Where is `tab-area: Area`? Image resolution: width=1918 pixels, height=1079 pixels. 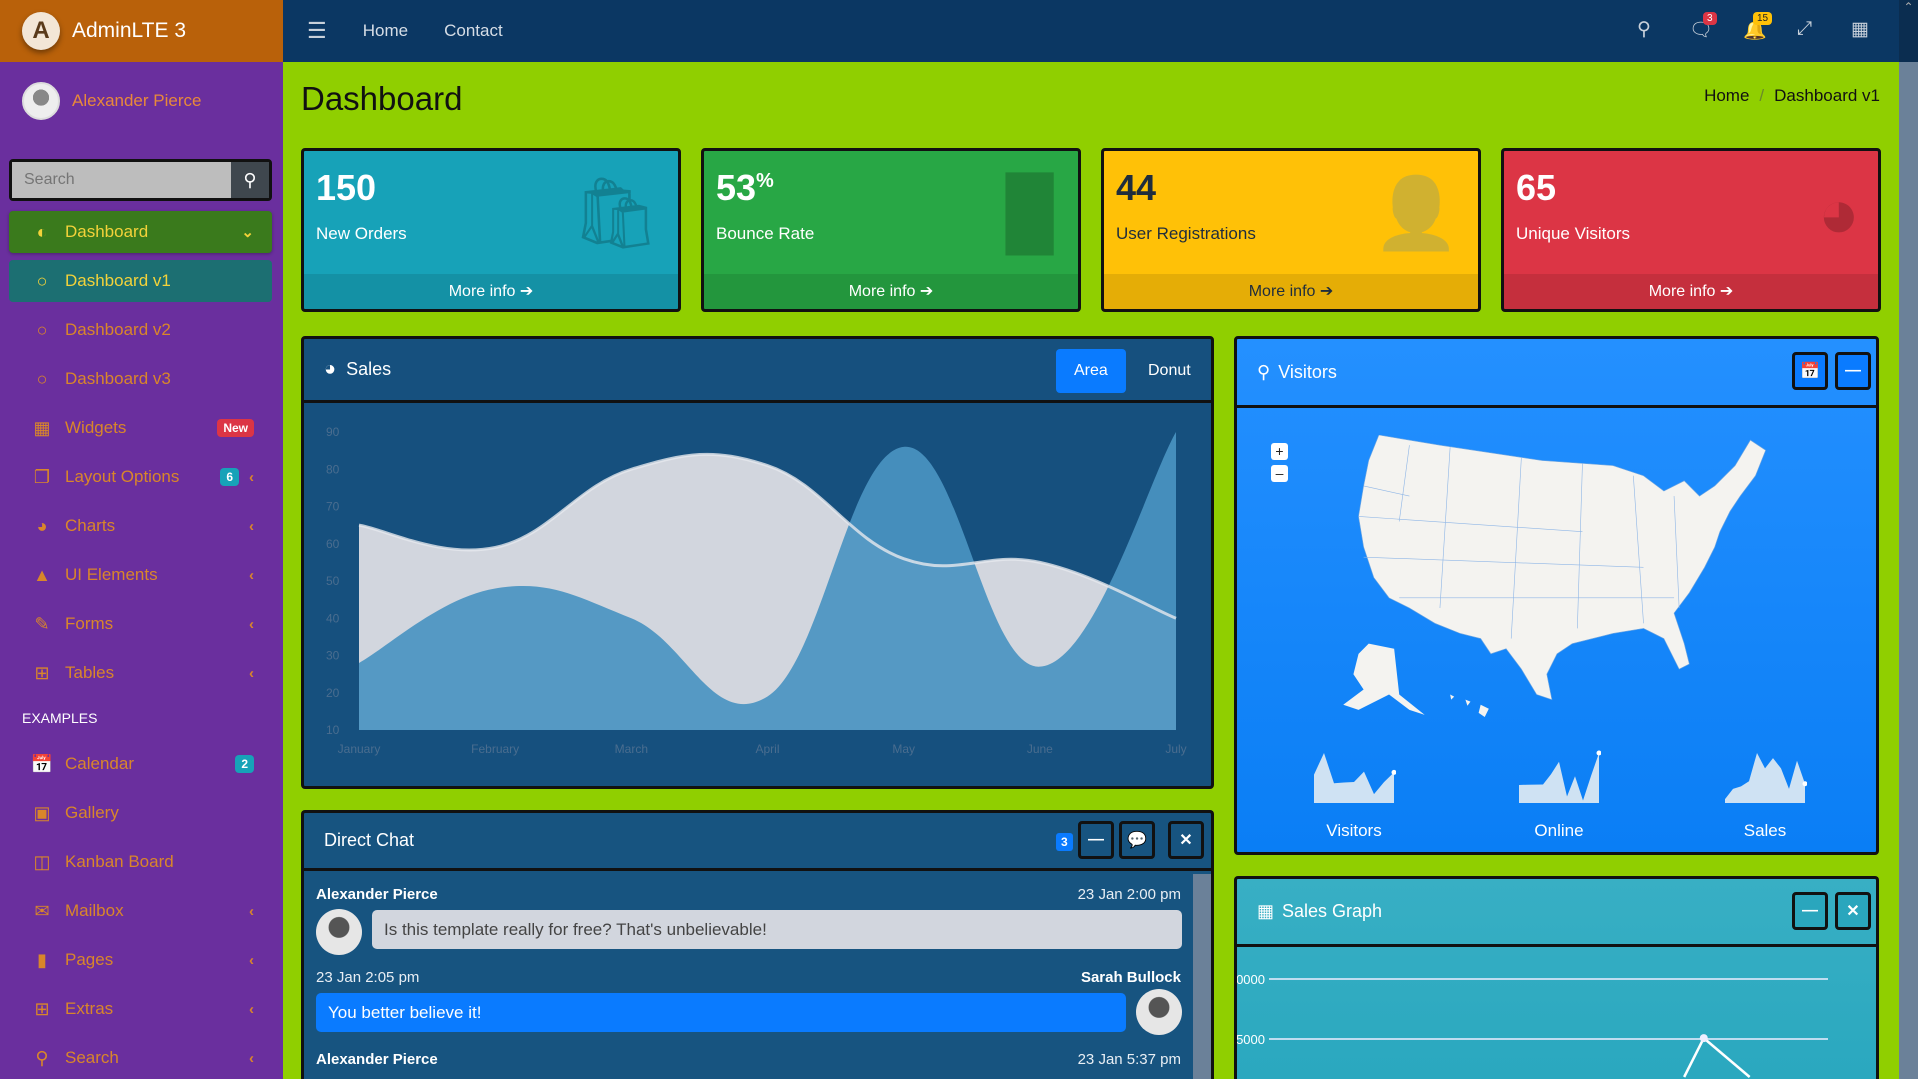
tab-area: Area is located at coordinates (1091, 371).